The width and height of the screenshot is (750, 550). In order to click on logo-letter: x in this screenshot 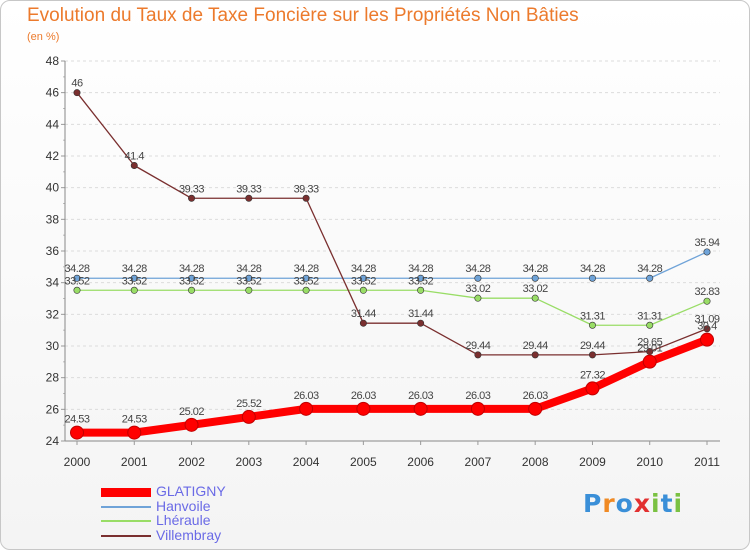, I will do `click(642, 503)`.